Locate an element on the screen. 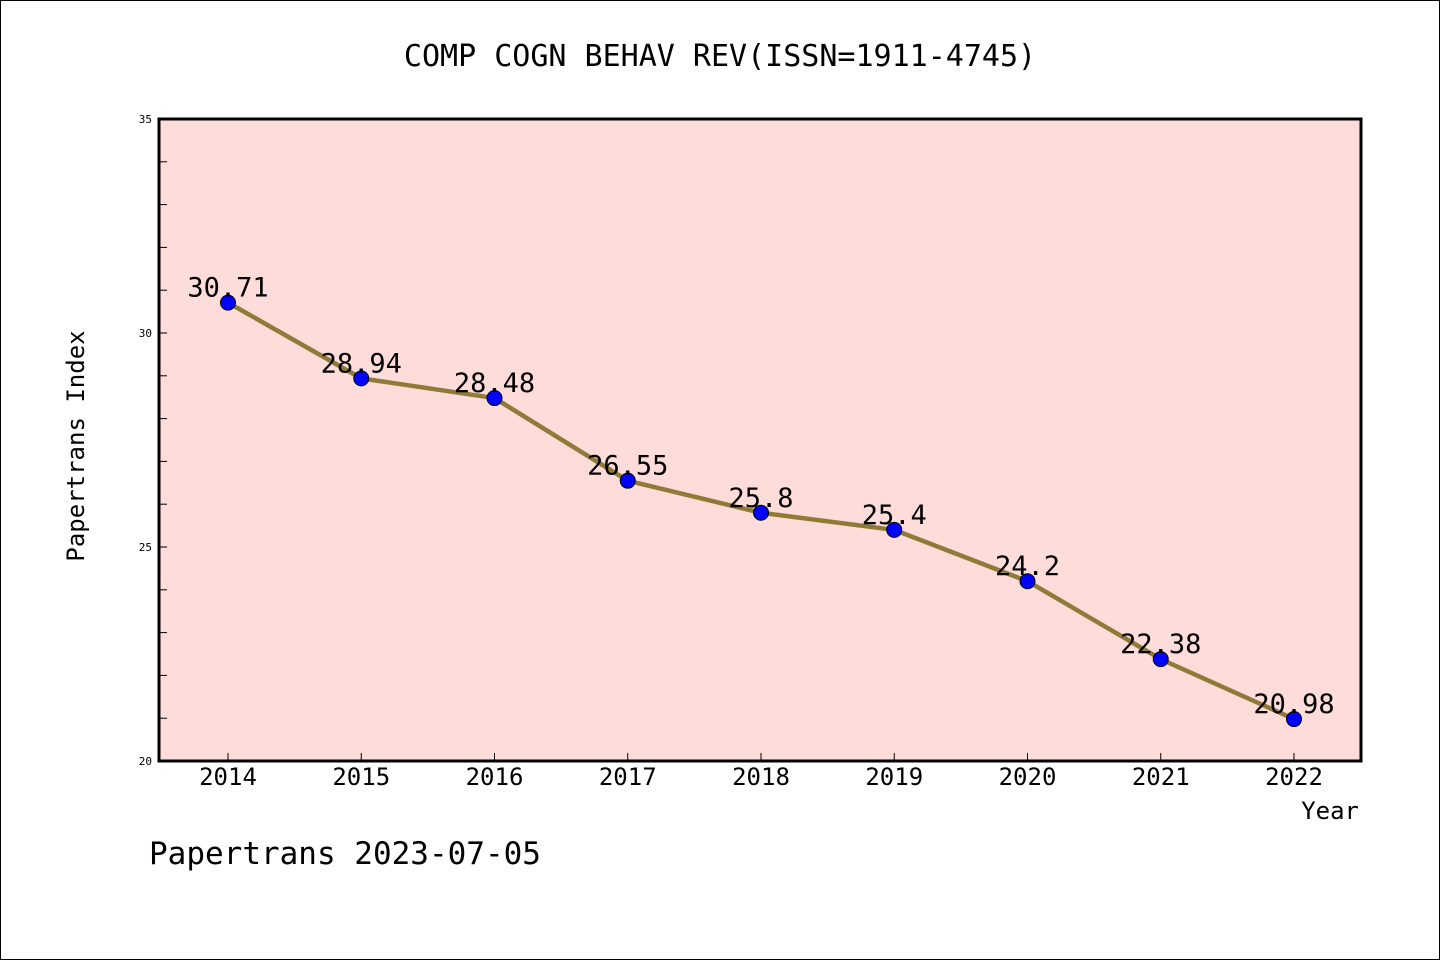 The height and width of the screenshot is (960, 1440). x-tick-label: 2014 is located at coordinates (228, 777).